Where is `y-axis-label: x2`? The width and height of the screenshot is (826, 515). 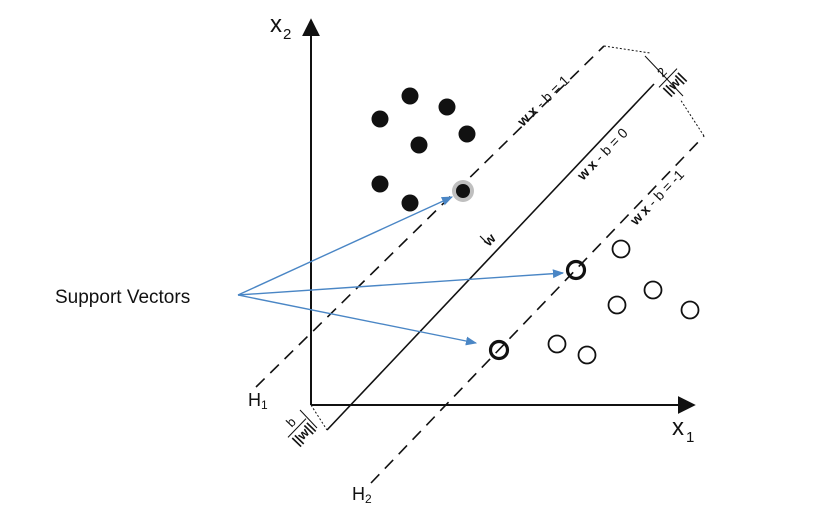 y-axis-label: x2 is located at coordinates (280, 27).